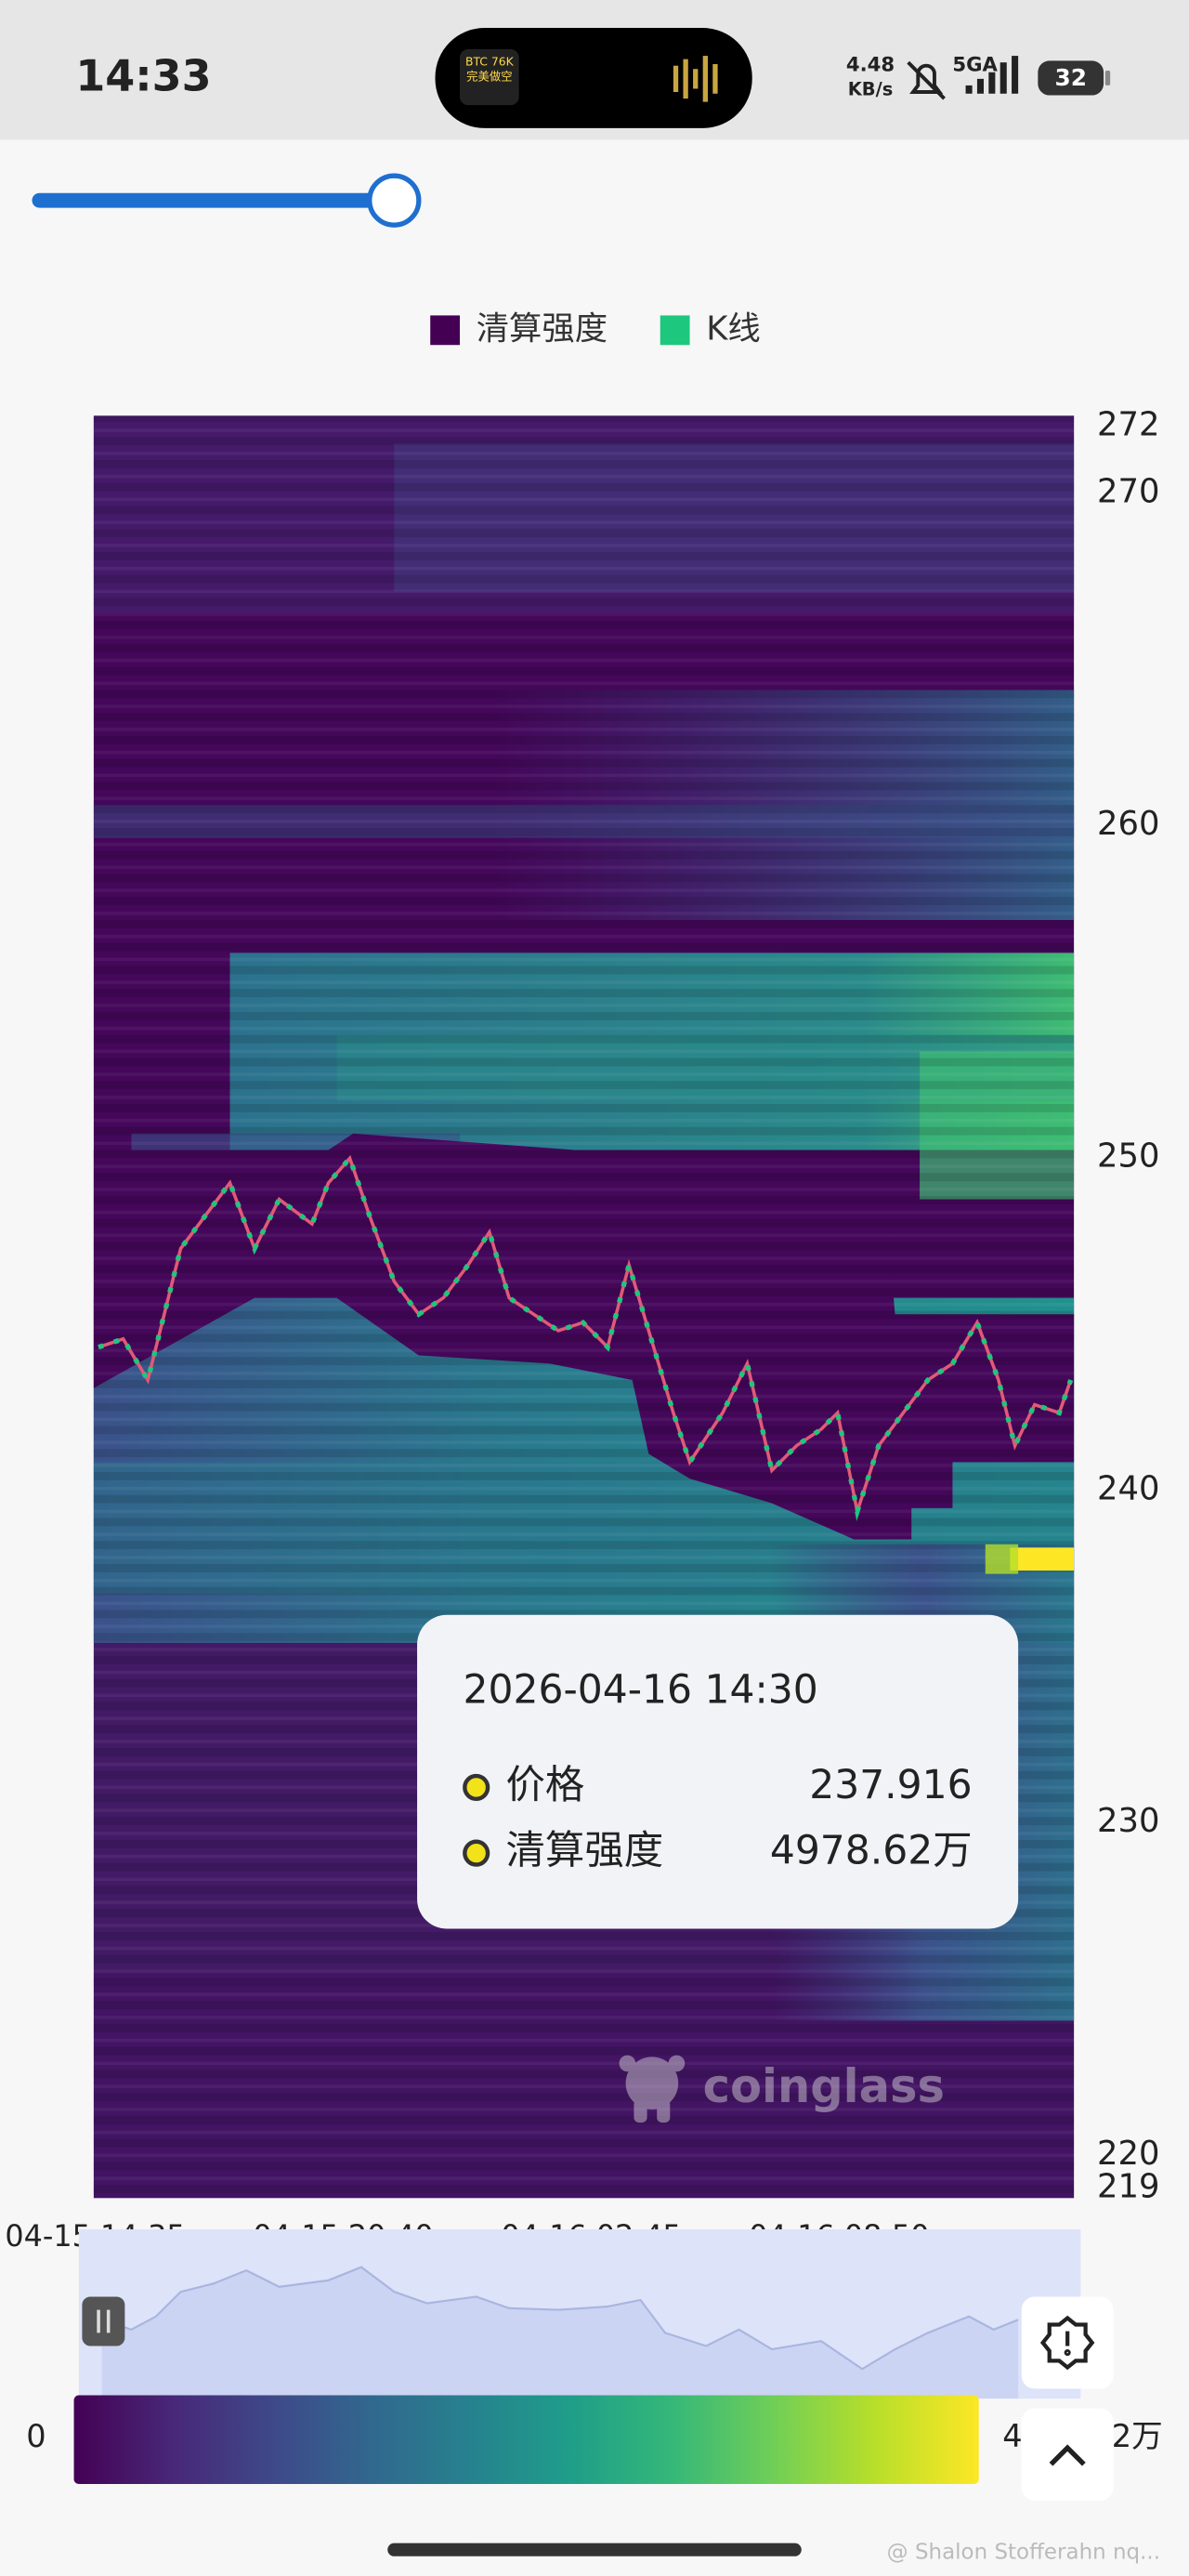 Image resolution: width=1189 pixels, height=2576 pixels. What do you see at coordinates (1108, 78) in the screenshot?
I see `battery-tip` at bounding box center [1108, 78].